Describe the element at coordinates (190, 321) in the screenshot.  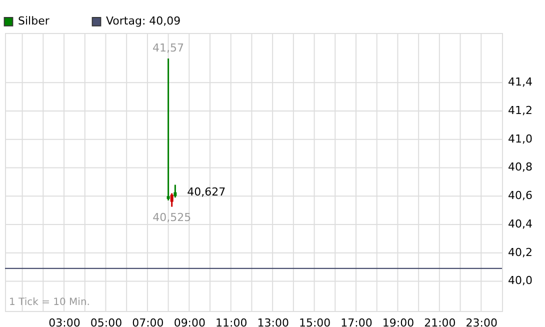
I see `x-tick-label: 09:00` at that location.